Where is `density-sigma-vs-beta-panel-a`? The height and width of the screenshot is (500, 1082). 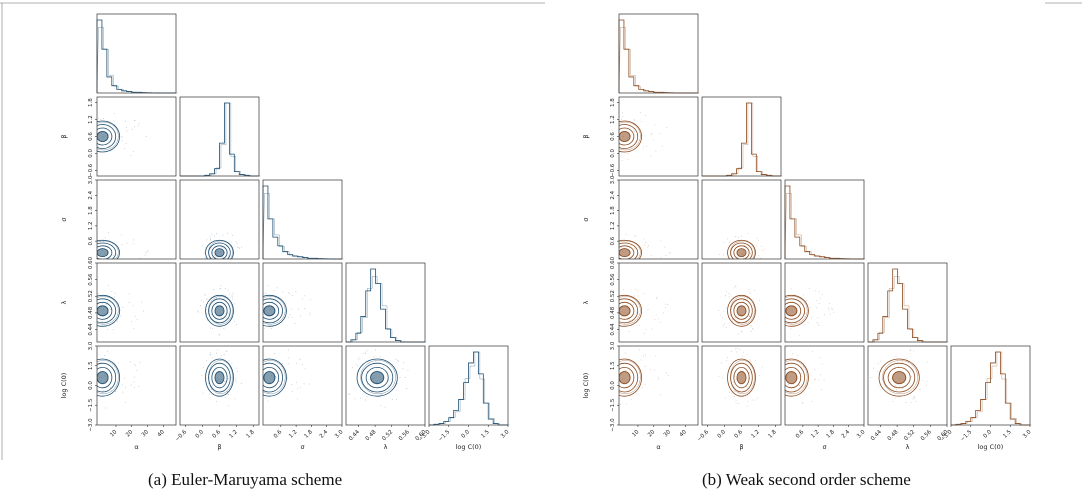
density-sigma-vs-beta-panel-a is located at coordinates (219, 219).